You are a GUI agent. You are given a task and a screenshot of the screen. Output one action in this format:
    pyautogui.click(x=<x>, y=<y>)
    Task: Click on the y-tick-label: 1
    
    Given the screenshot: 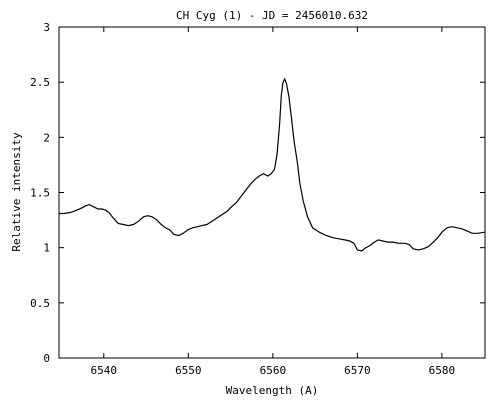 What is the action you would take?
    pyautogui.click(x=46, y=248)
    